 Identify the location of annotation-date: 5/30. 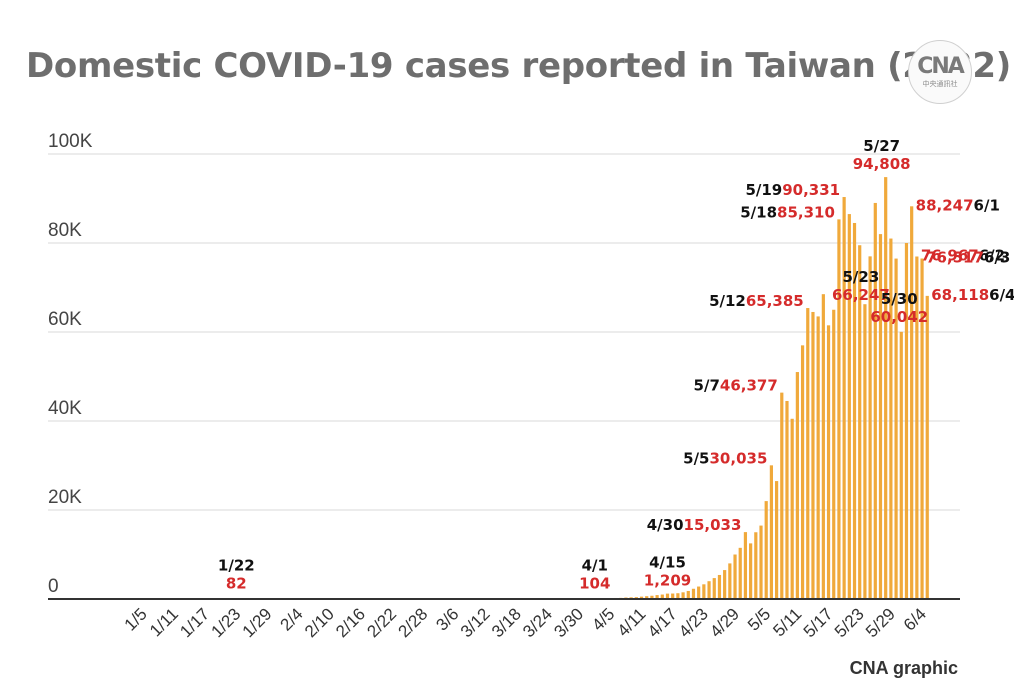
(899, 299).